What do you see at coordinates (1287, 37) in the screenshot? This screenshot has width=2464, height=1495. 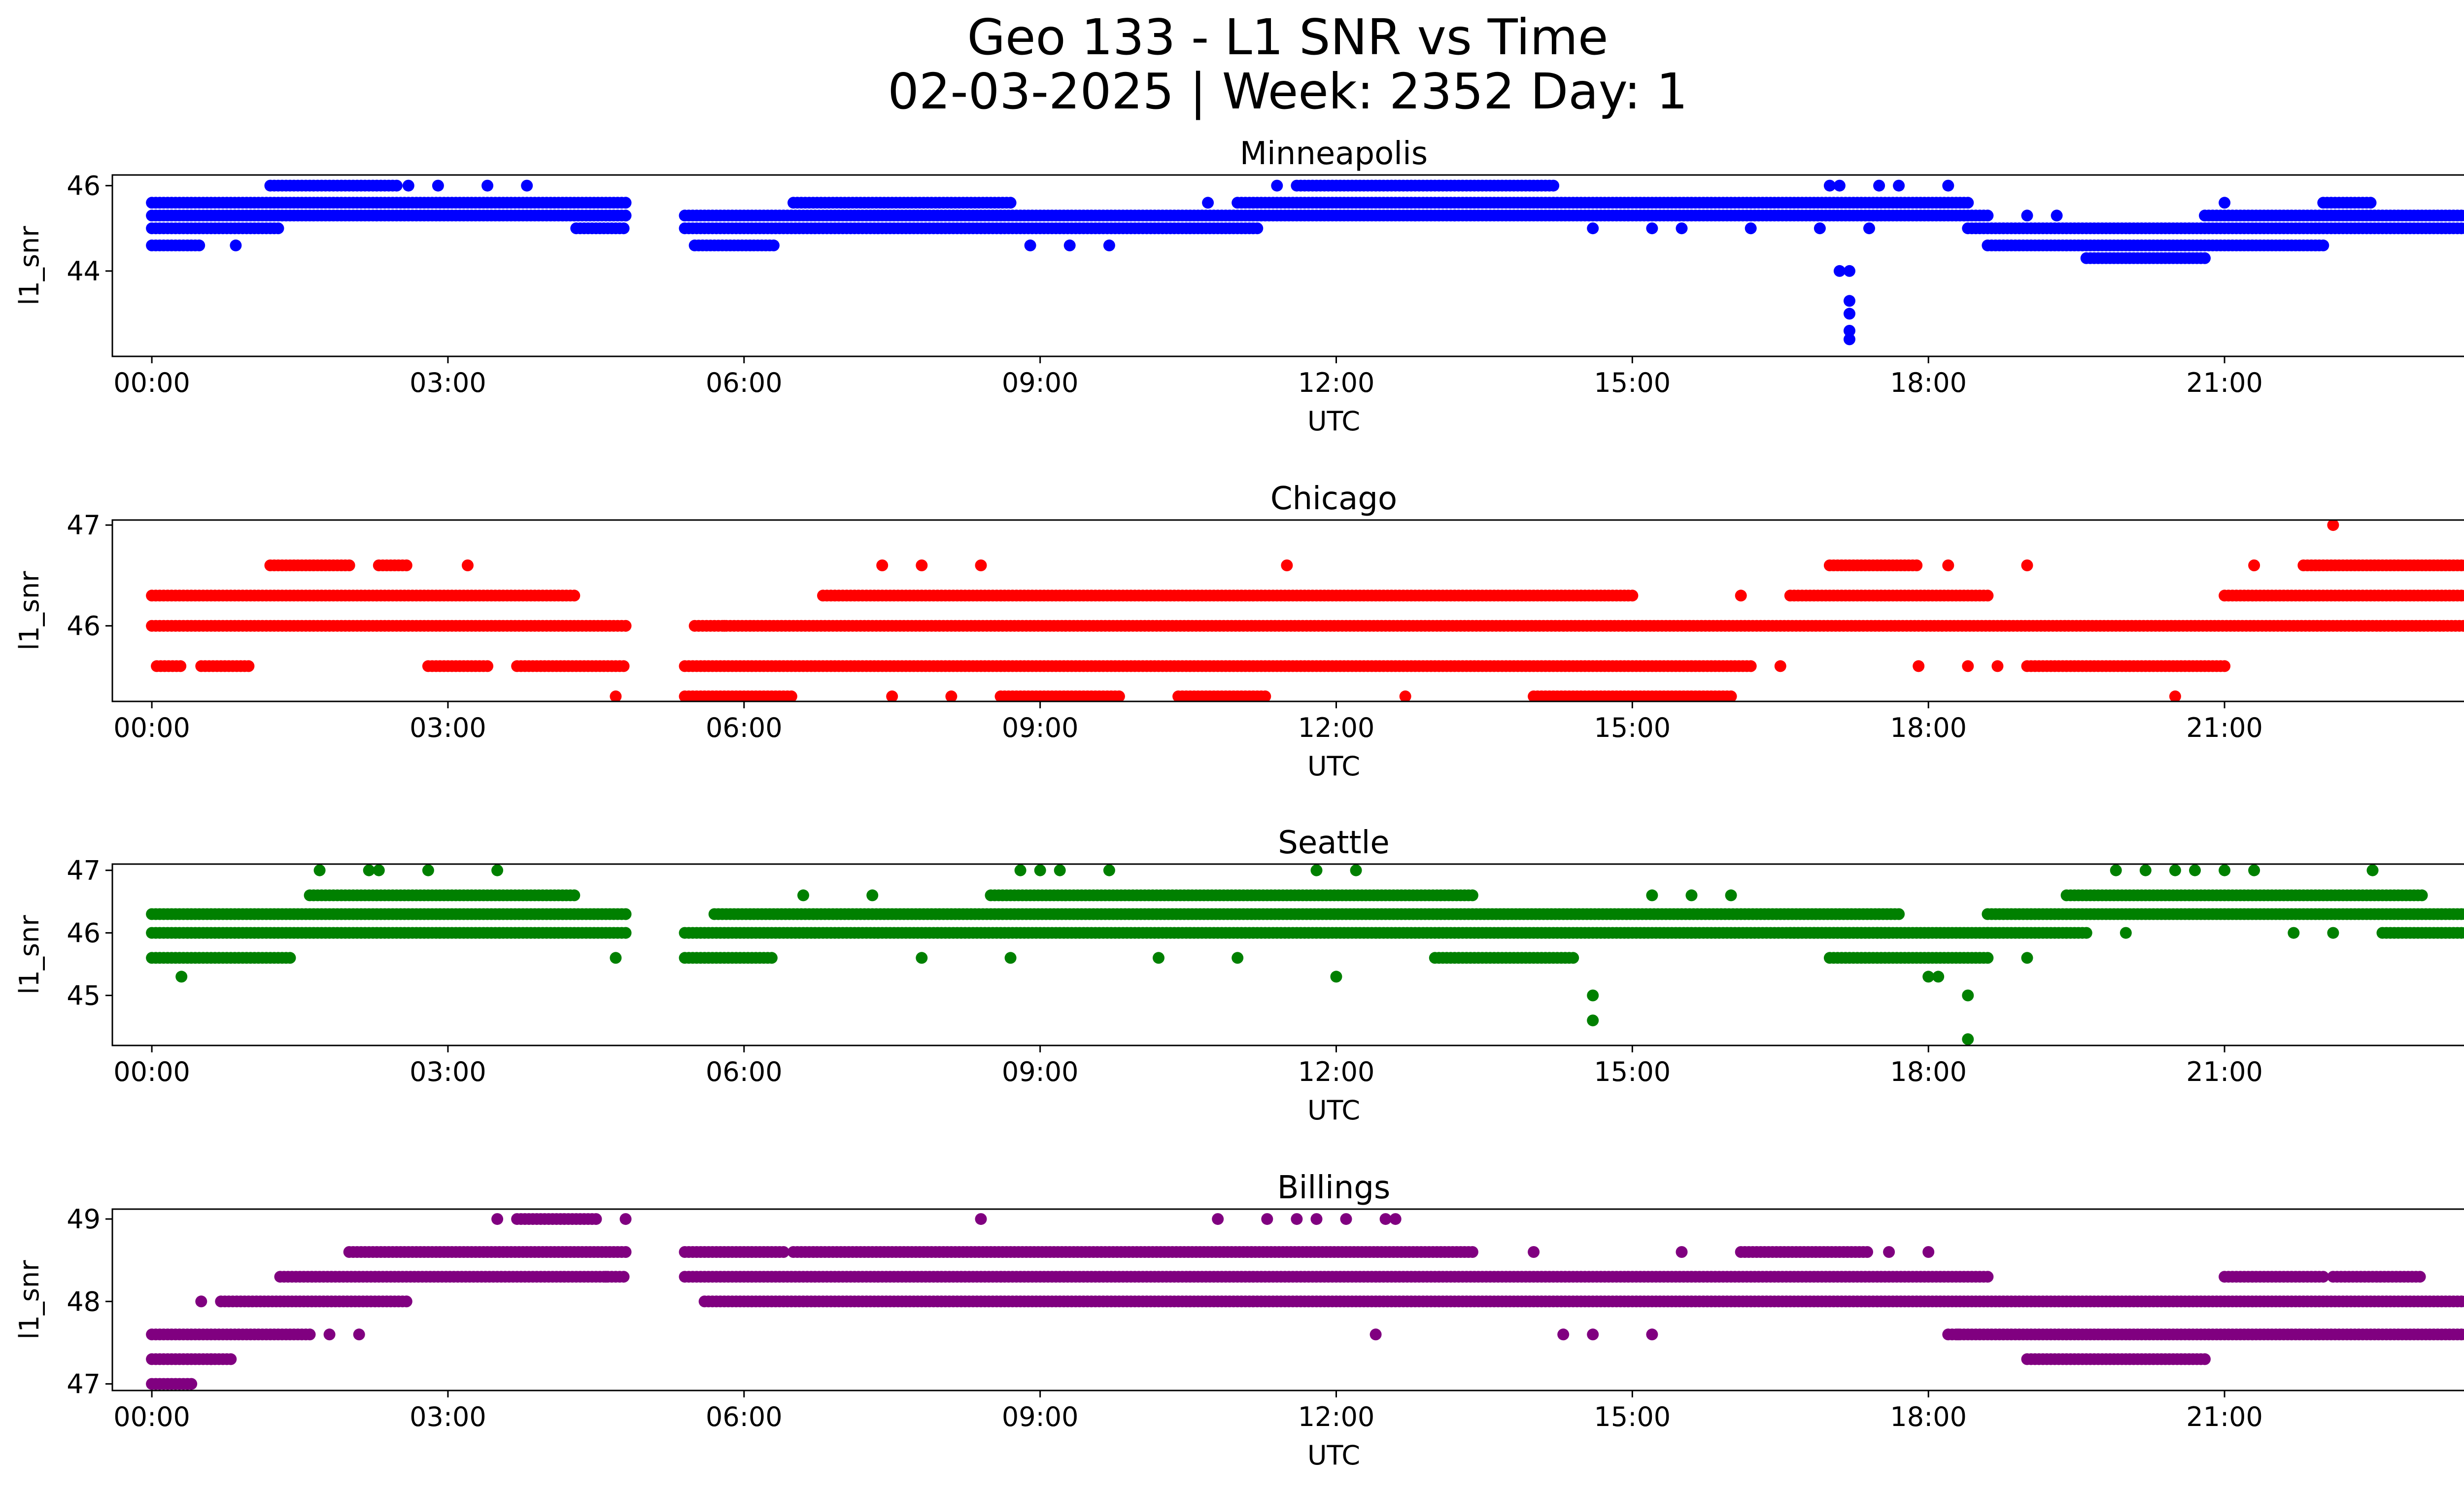 I see `figure-title: Geo 133 - L1 SNR vs Time` at bounding box center [1287, 37].